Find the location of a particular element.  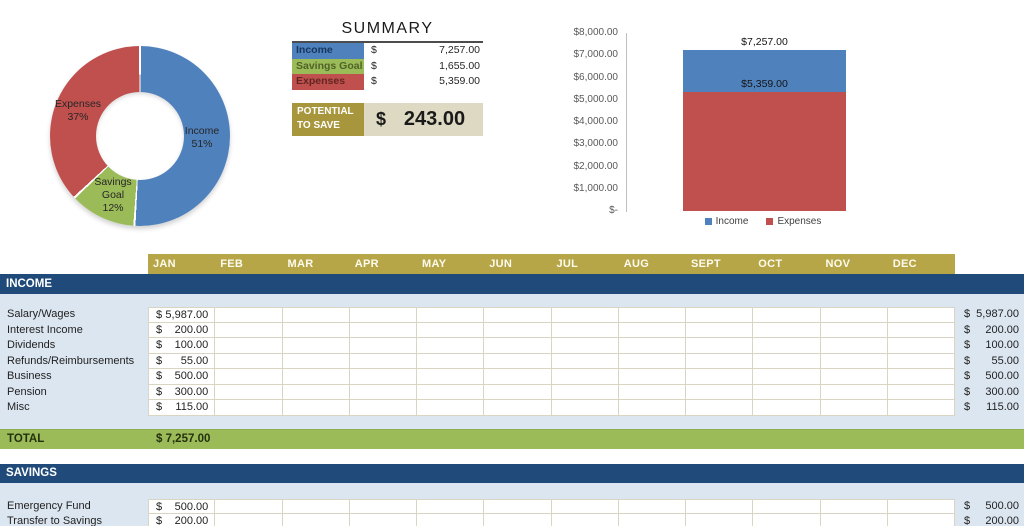

cell-jan: $100.00 is located at coordinates (182, 346).